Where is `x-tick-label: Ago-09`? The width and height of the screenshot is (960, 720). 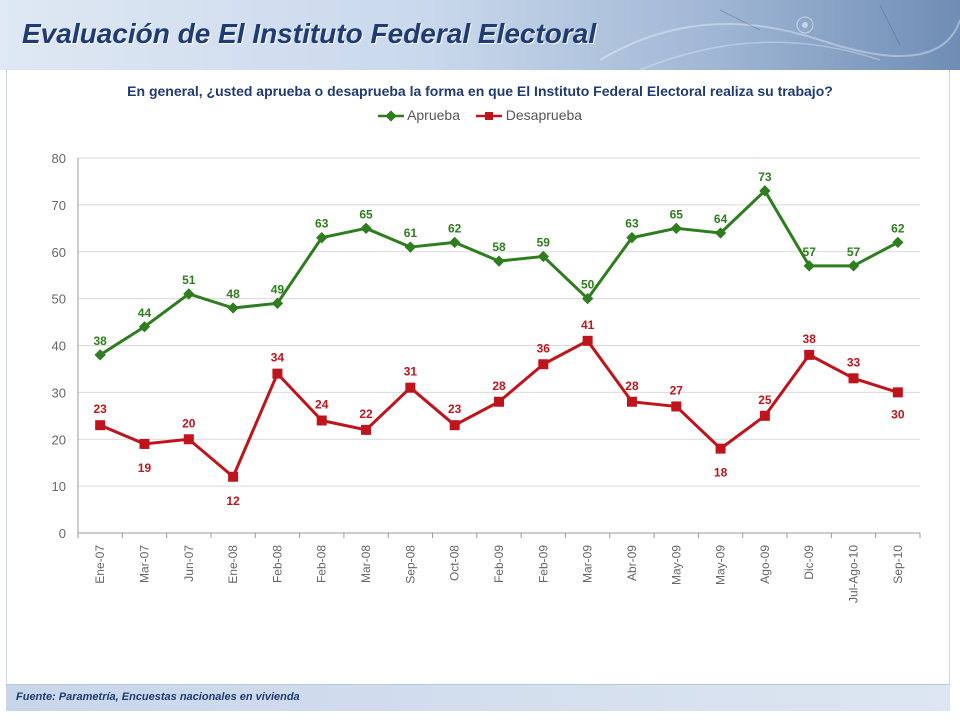 x-tick-label: Ago-09 is located at coordinates (765, 564).